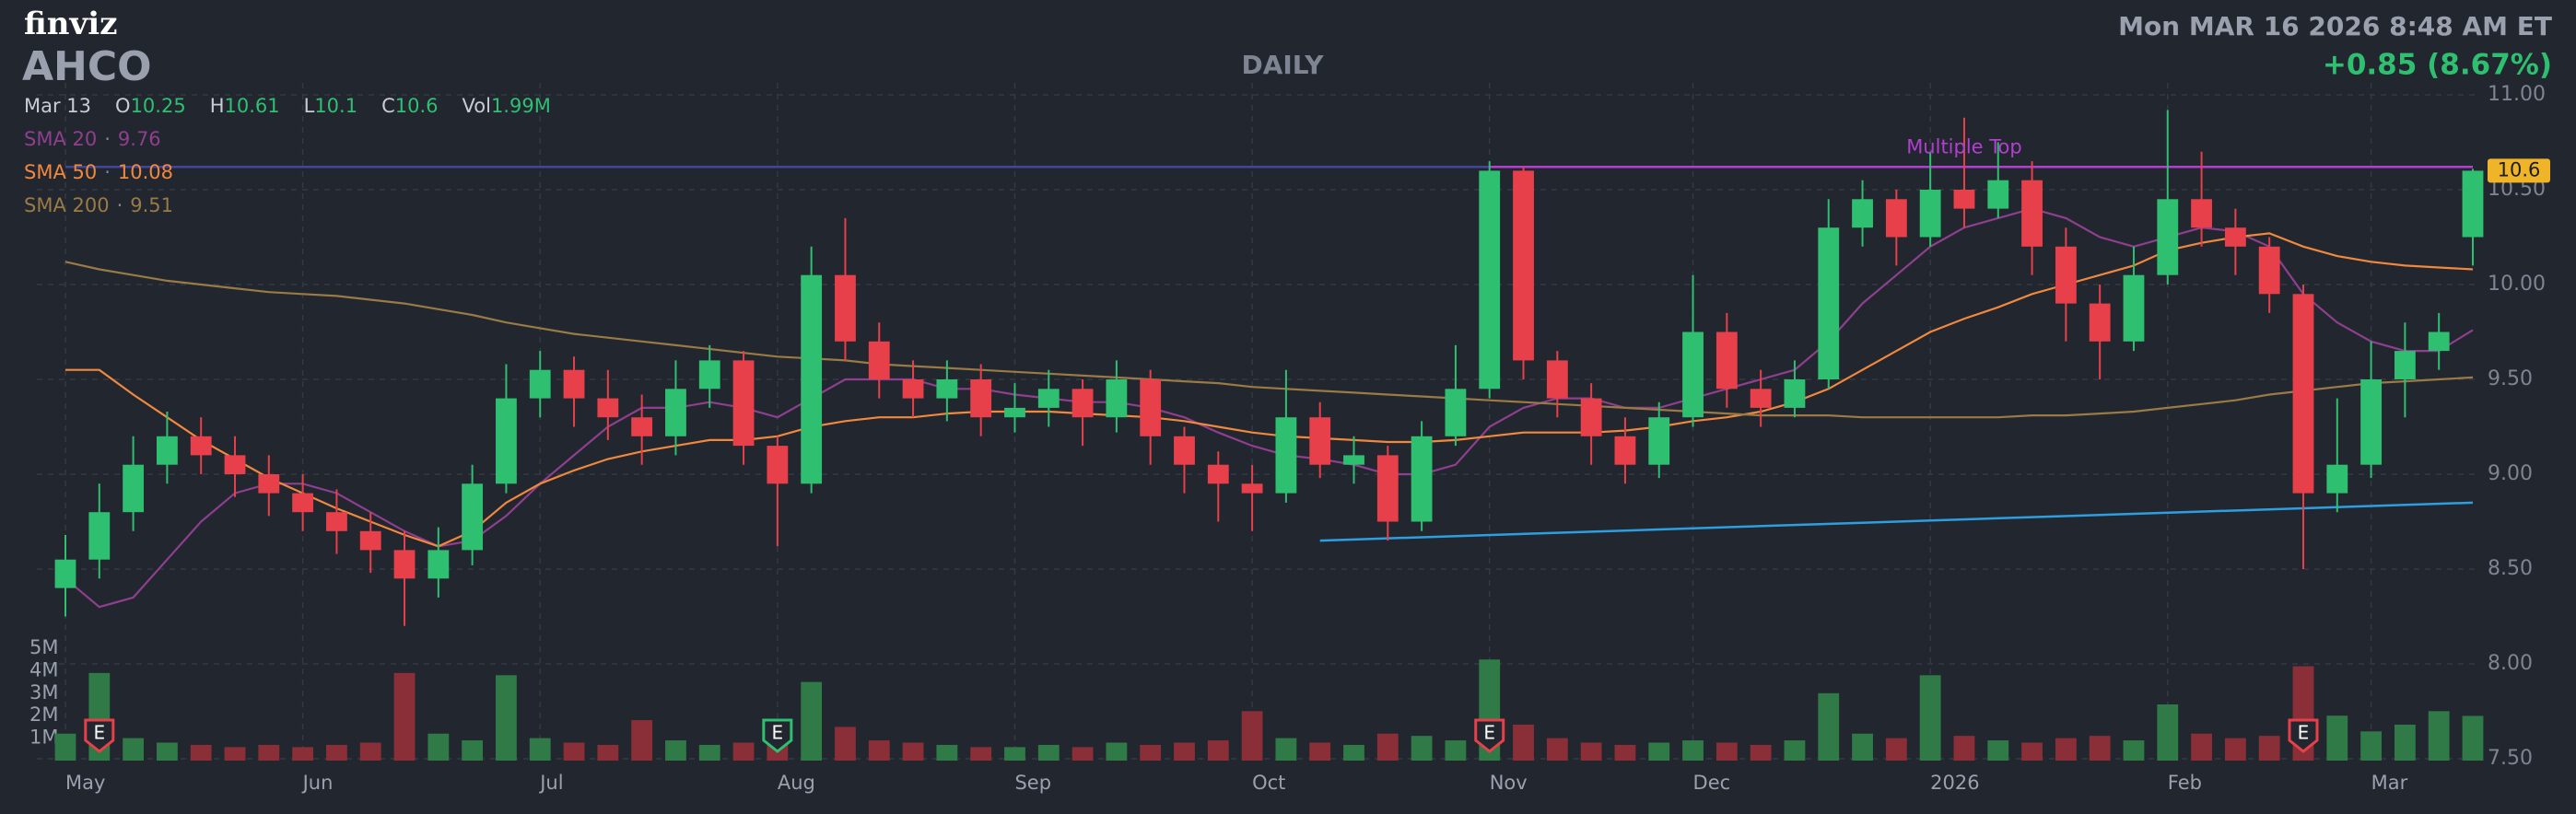 This screenshot has width=2576, height=814. Describe the element at coordinates (335, 106) in the screenshot. I see `ohlc-value: 10.1` at that location.